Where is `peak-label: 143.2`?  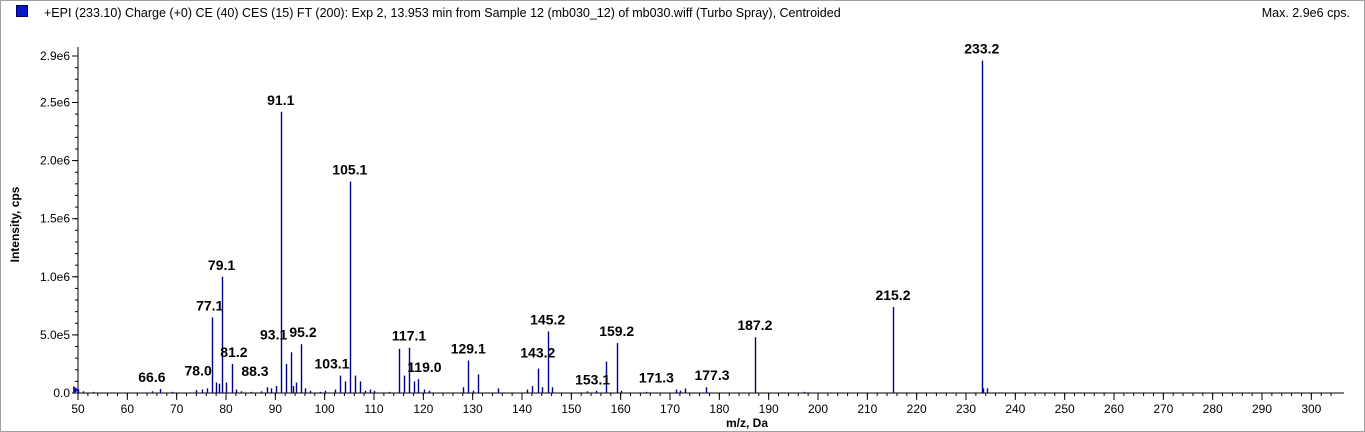 peak-label: 143.2 is located at coordinates (537, 353).